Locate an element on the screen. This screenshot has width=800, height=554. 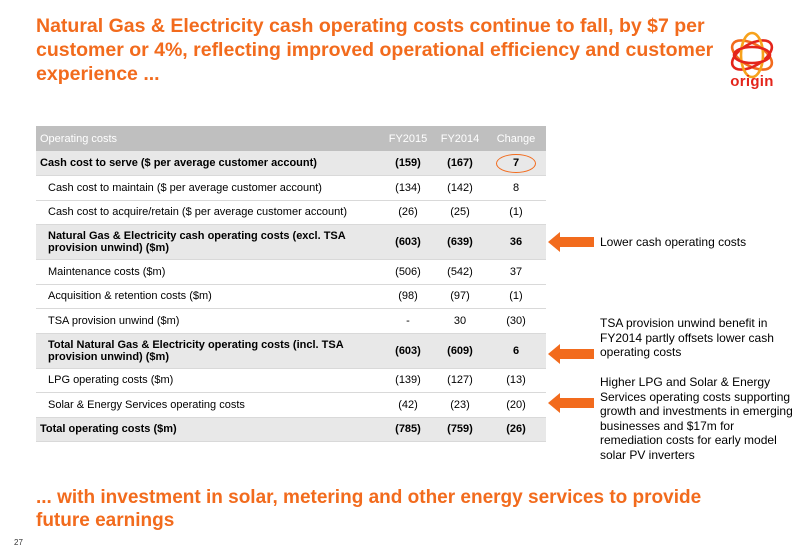
fy2014-value: (97) is located at coordinates (460, 296).